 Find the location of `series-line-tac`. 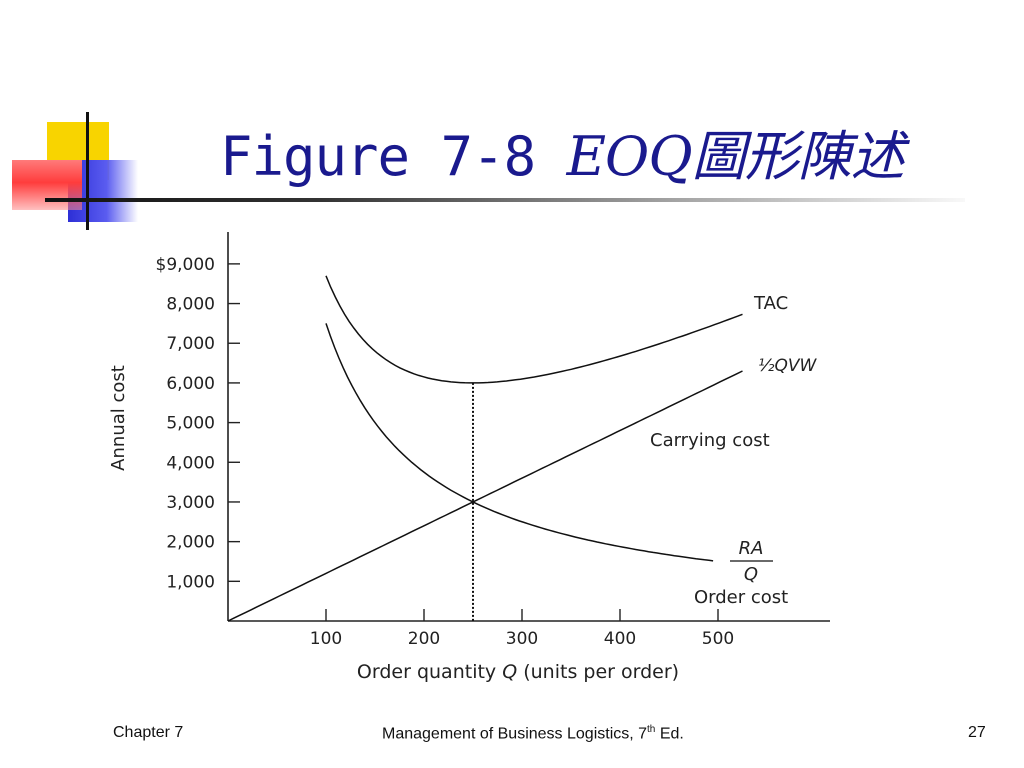

series-line-tac is located at coordinates (534, 329).